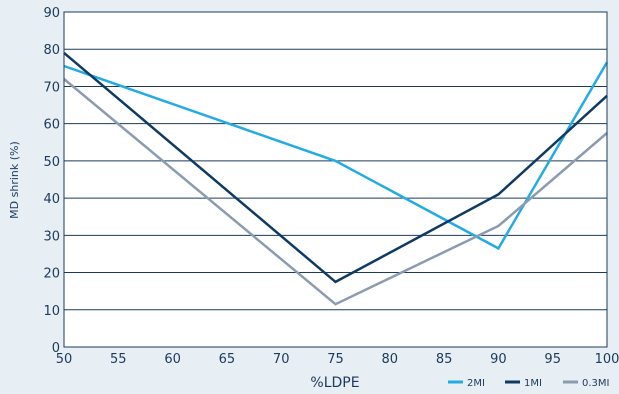  Describe the element at coordinates (51, 199) in the screenshot. I see `y-tick-label: 40` at that location.